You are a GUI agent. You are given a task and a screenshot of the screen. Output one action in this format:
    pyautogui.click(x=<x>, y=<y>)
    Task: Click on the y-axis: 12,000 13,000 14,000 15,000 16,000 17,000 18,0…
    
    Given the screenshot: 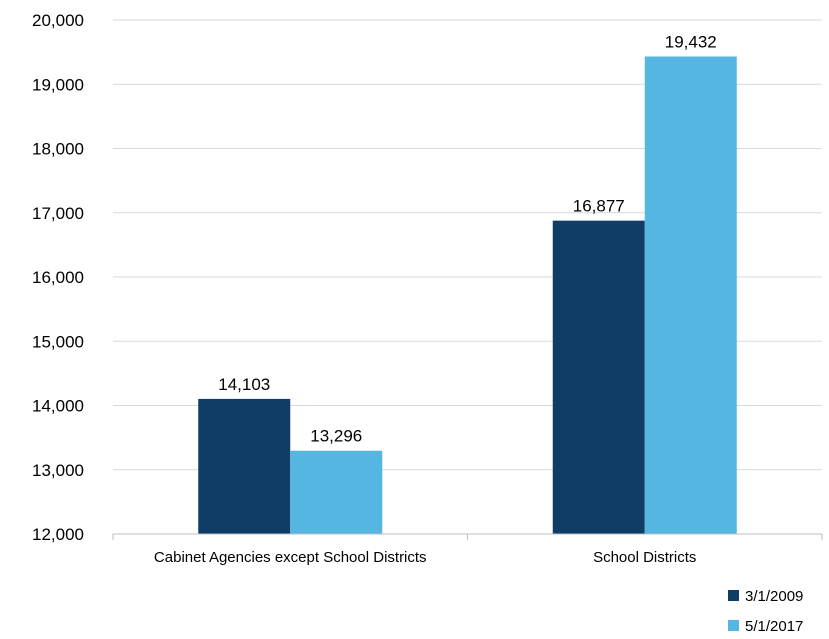 What is the action you would take?
    pyautogui.click(x=58, y=277)
    